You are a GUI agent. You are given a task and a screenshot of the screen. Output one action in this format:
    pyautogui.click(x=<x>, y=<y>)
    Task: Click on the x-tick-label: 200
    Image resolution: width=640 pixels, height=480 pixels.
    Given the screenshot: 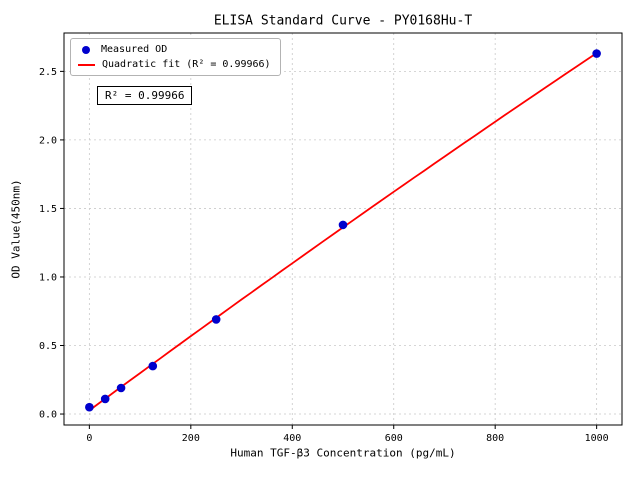 What is the action you would take?
    pyautogui.click(x=191, y=438)
    